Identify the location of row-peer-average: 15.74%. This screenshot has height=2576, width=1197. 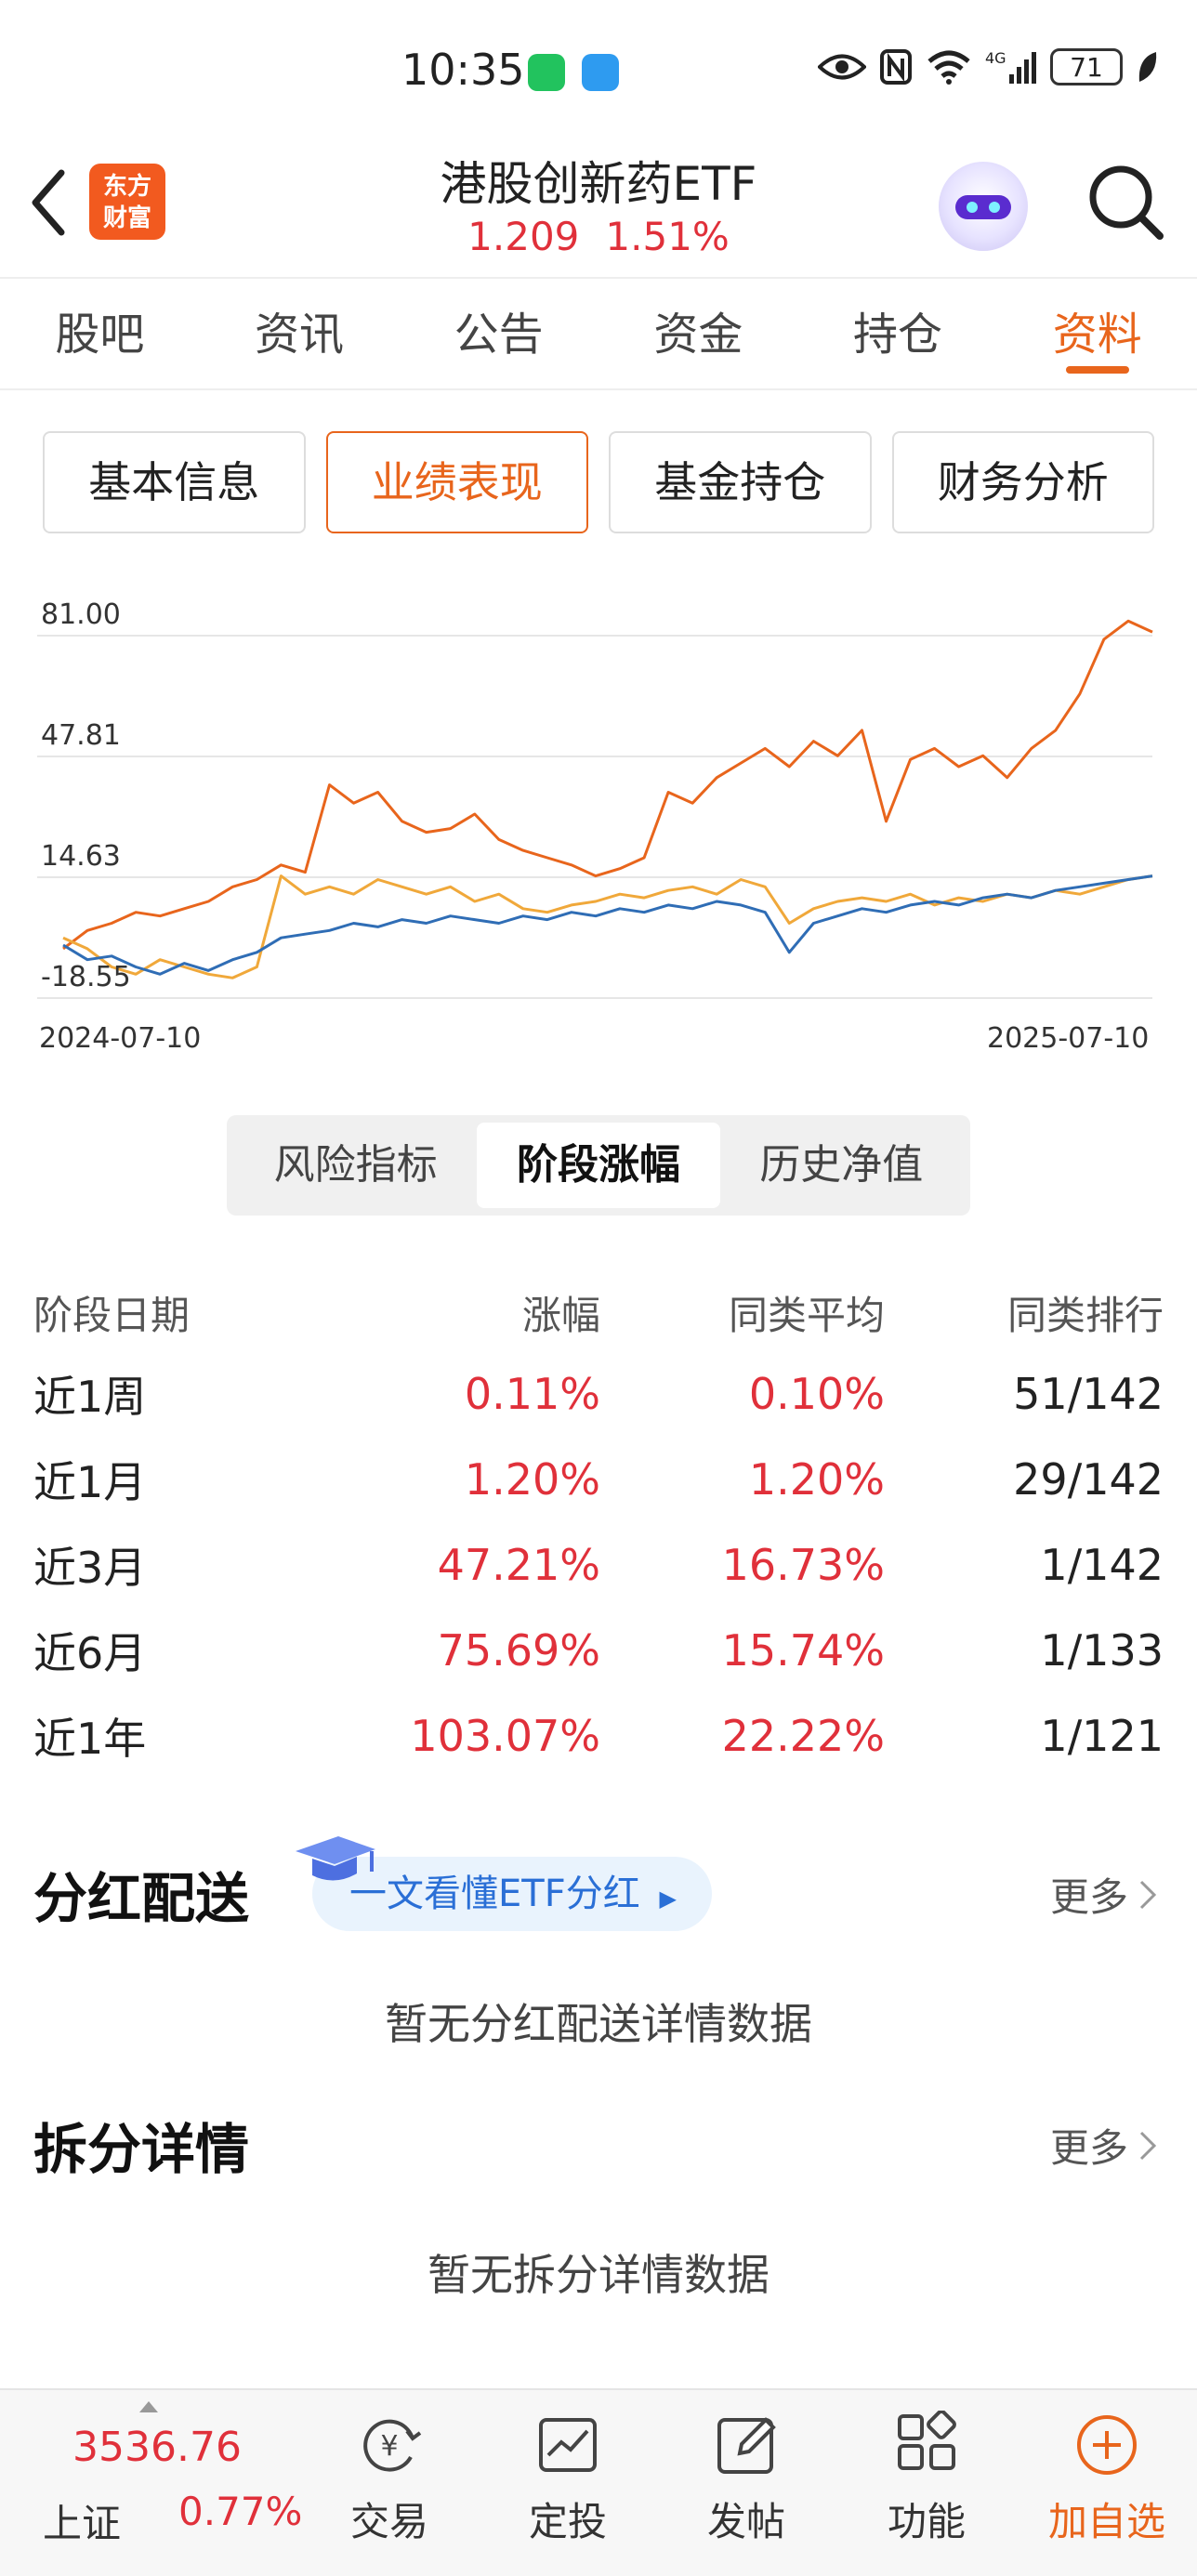
(803, 1650).